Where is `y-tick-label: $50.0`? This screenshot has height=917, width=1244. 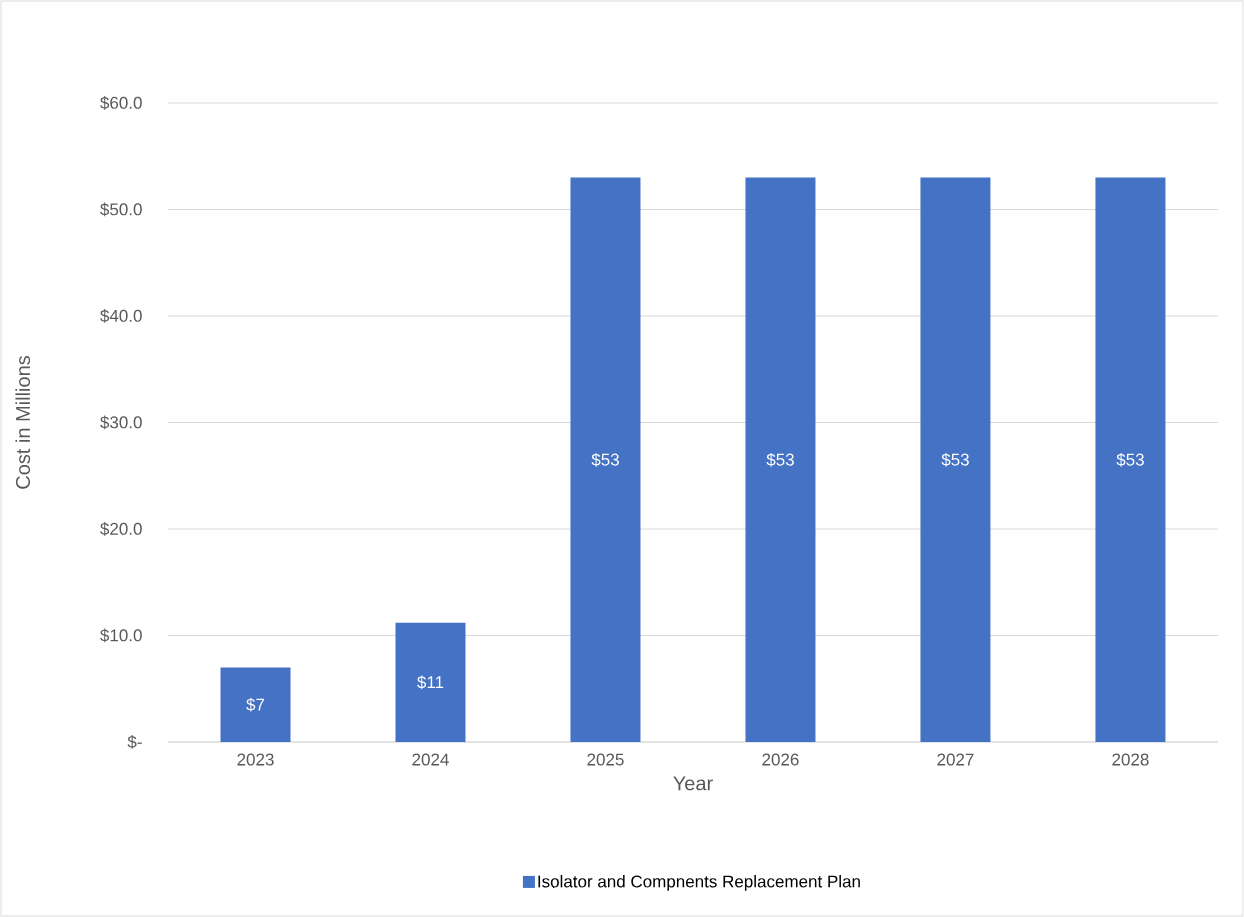
y-tick-label: $50.0 is located at coordinates (121, 209).